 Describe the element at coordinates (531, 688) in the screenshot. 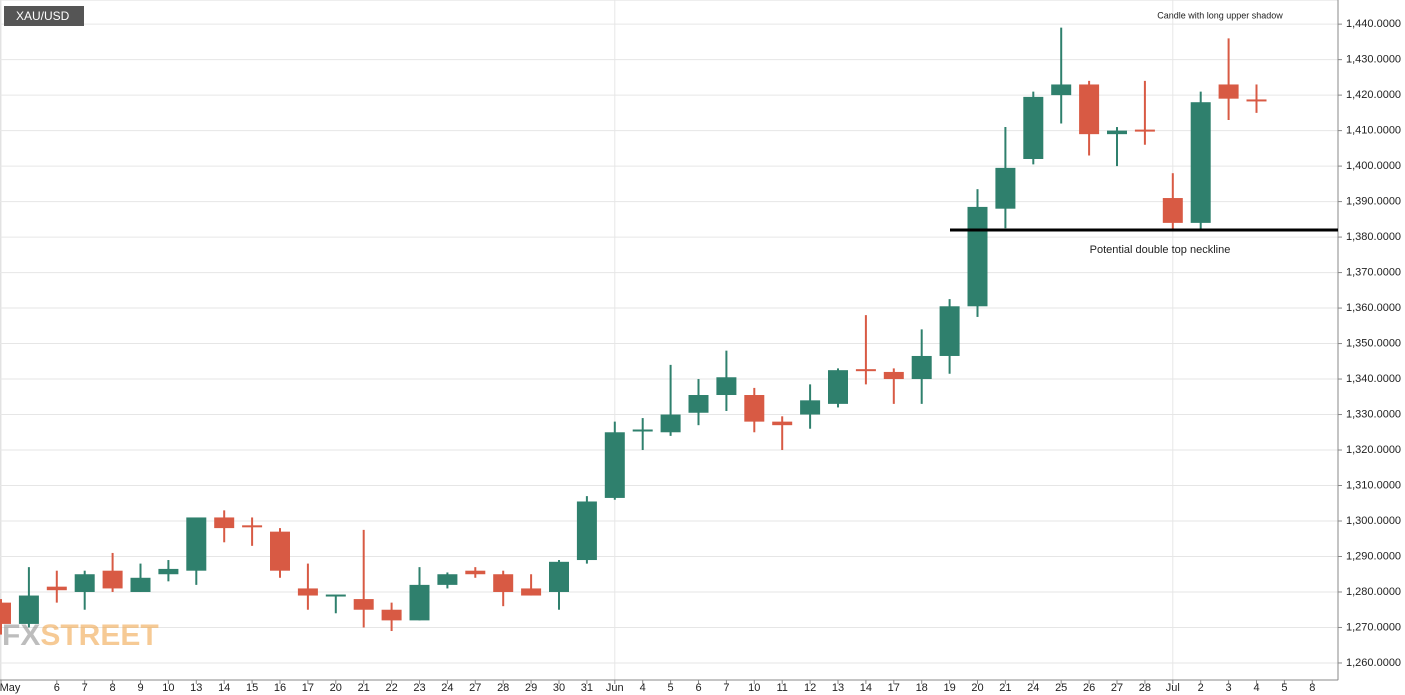

I see `x-tick-label: 29` at that location.